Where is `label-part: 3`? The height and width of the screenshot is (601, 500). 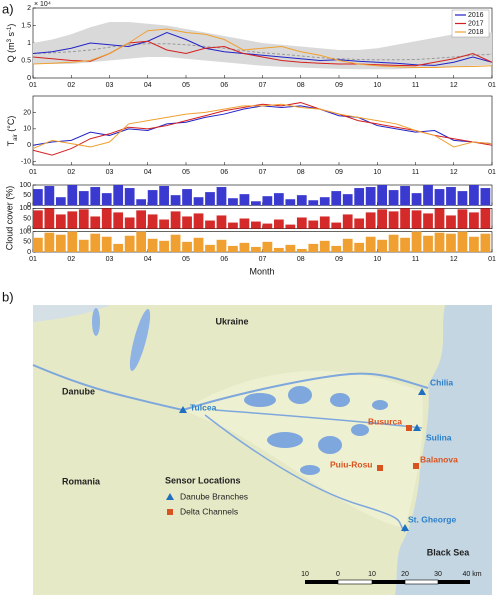 label-part: 3 is located at coordinates (10, 40).